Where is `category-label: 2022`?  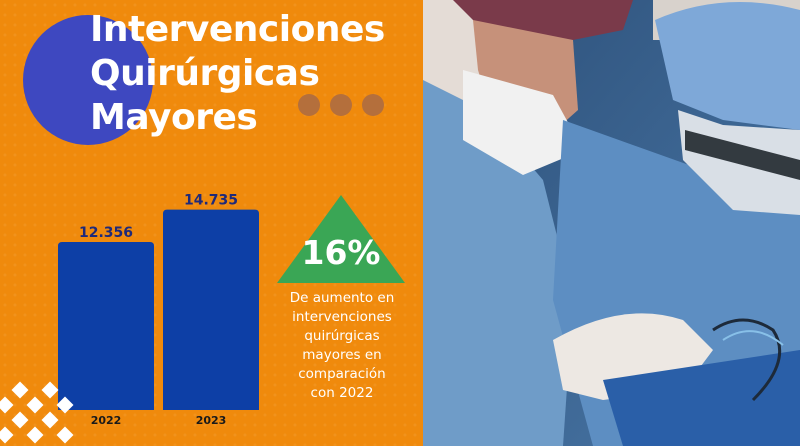 category-label: 2022 is located at coordinates (106, 420).